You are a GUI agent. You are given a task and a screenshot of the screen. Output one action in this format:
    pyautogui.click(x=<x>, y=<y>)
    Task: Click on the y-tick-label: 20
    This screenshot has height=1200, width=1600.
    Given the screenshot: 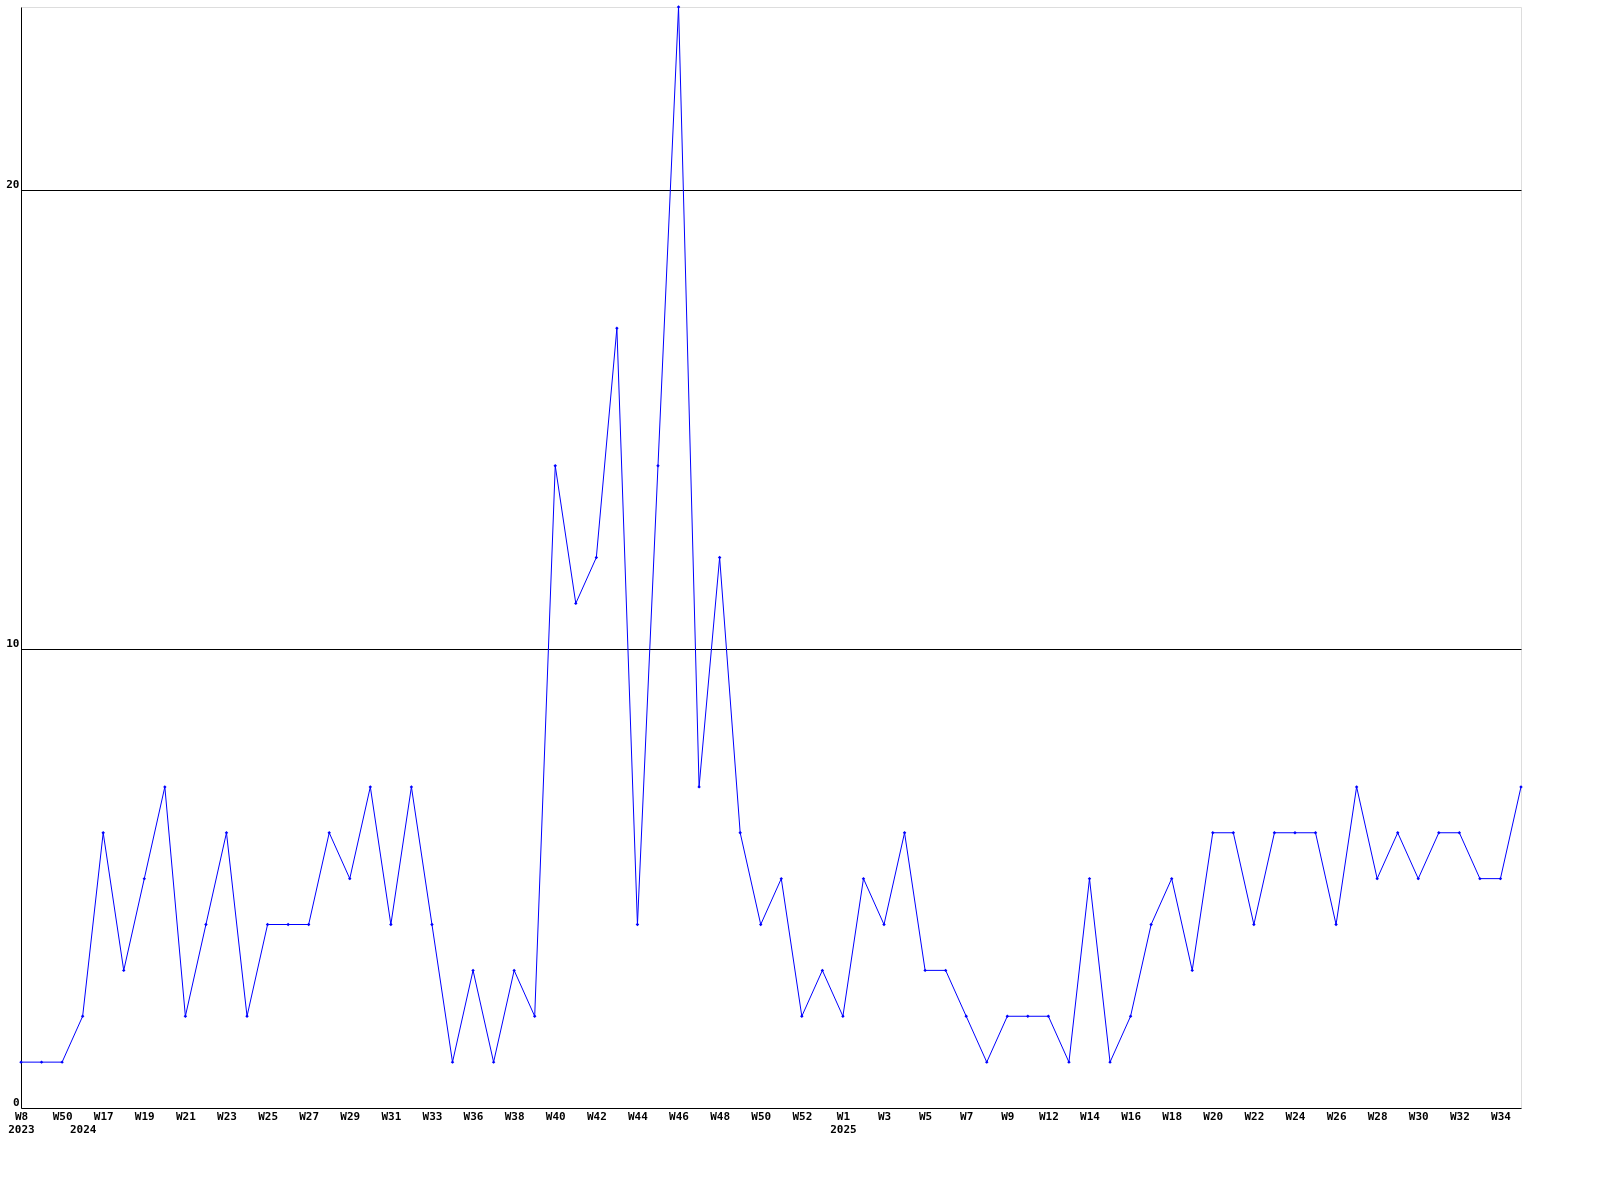 What is the action you would take?
    pyautogui.click(x=13, y=184)
    